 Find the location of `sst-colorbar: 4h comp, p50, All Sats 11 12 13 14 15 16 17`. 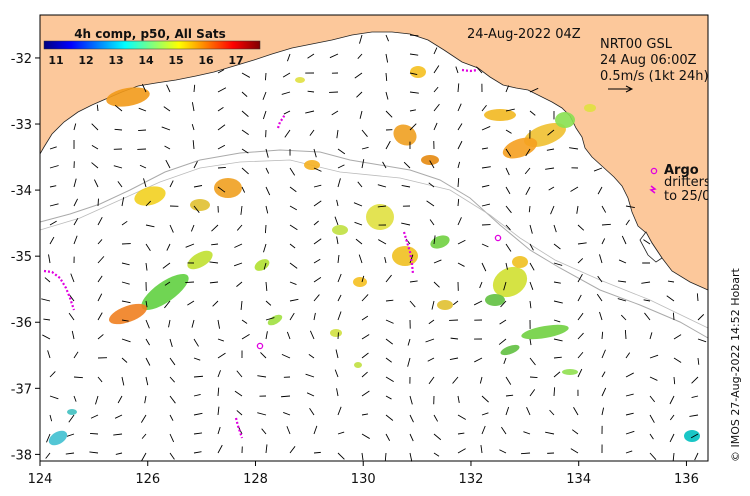

sst-colorbar: 4h comp, p50, All Sats 11 12 13 14 15 16 17 is located at coordinates (152, 47).